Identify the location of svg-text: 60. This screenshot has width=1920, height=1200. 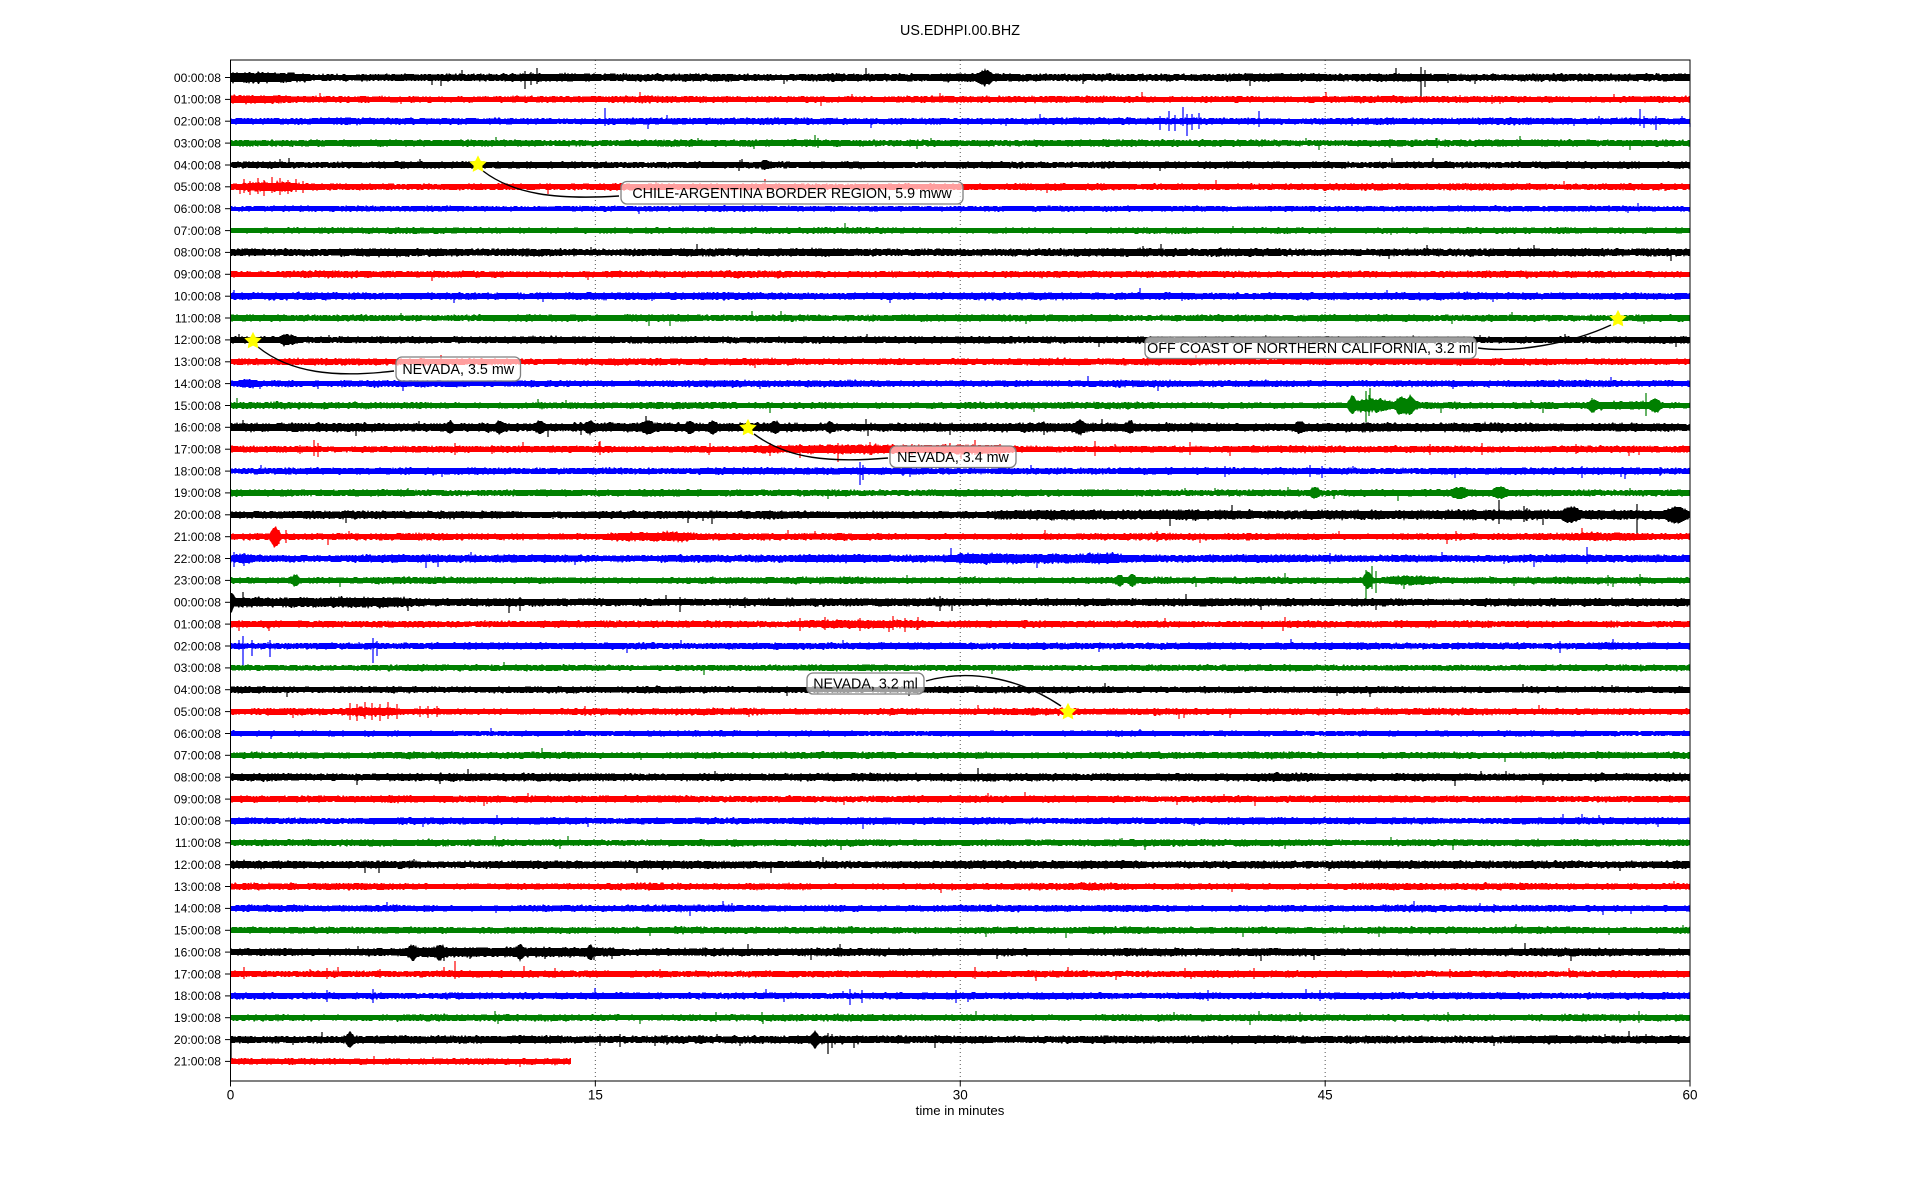
(1689, 1095).